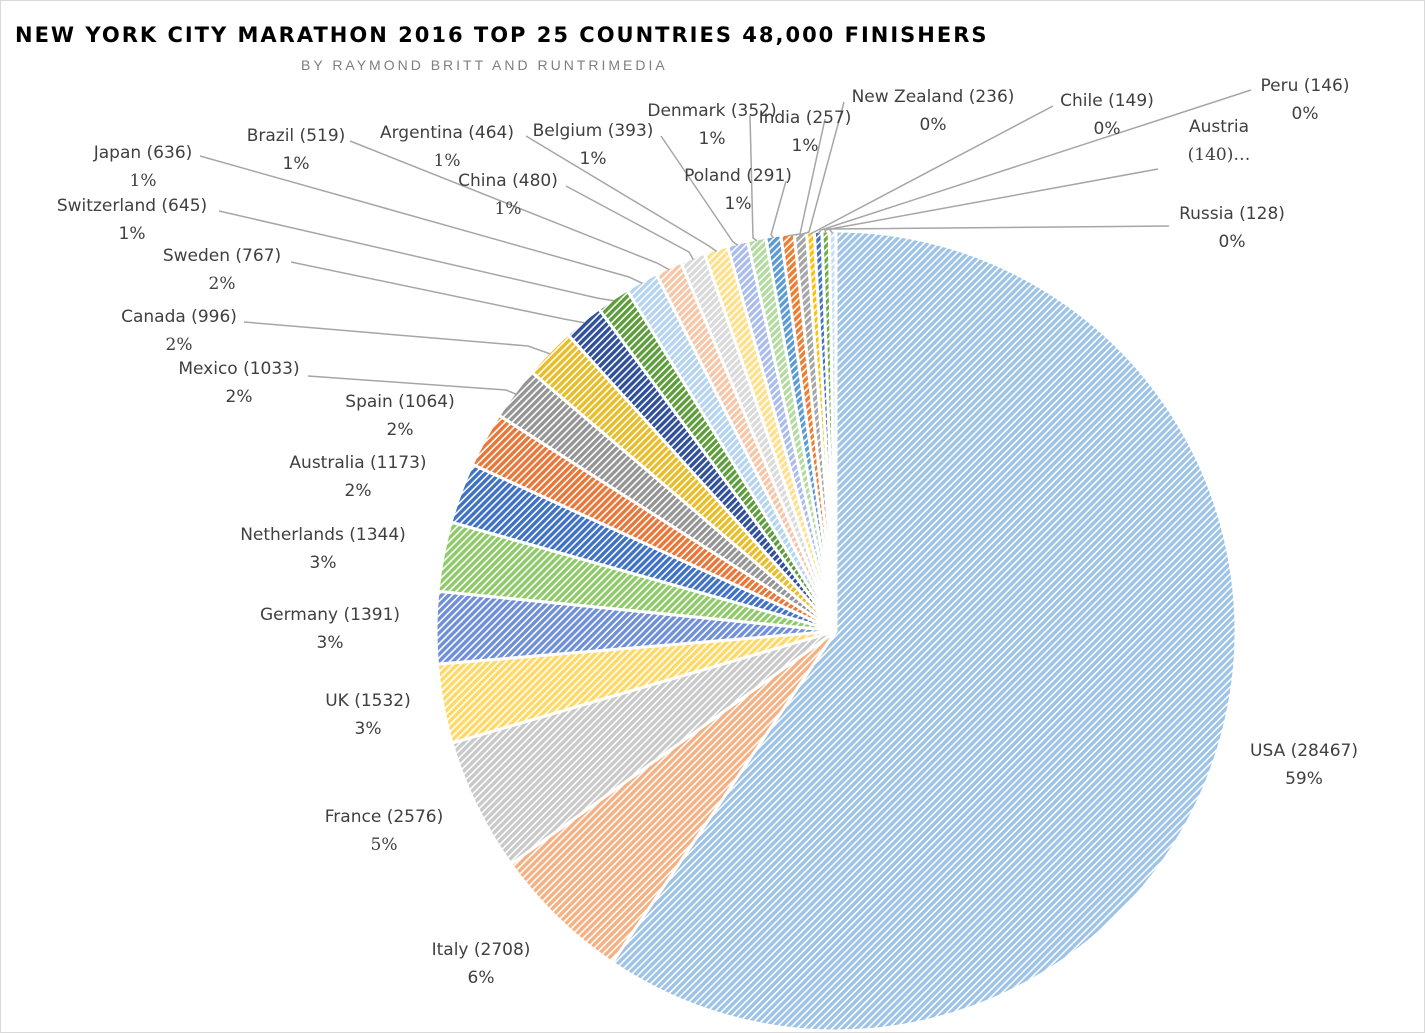 Image resolution: width=1425 pixels, height=1033 pixels. What do you see at coordinates (330, 615) in the screenshot?
I see `data-label-germany: Germany (1391)` at bounding box center [330, 615].